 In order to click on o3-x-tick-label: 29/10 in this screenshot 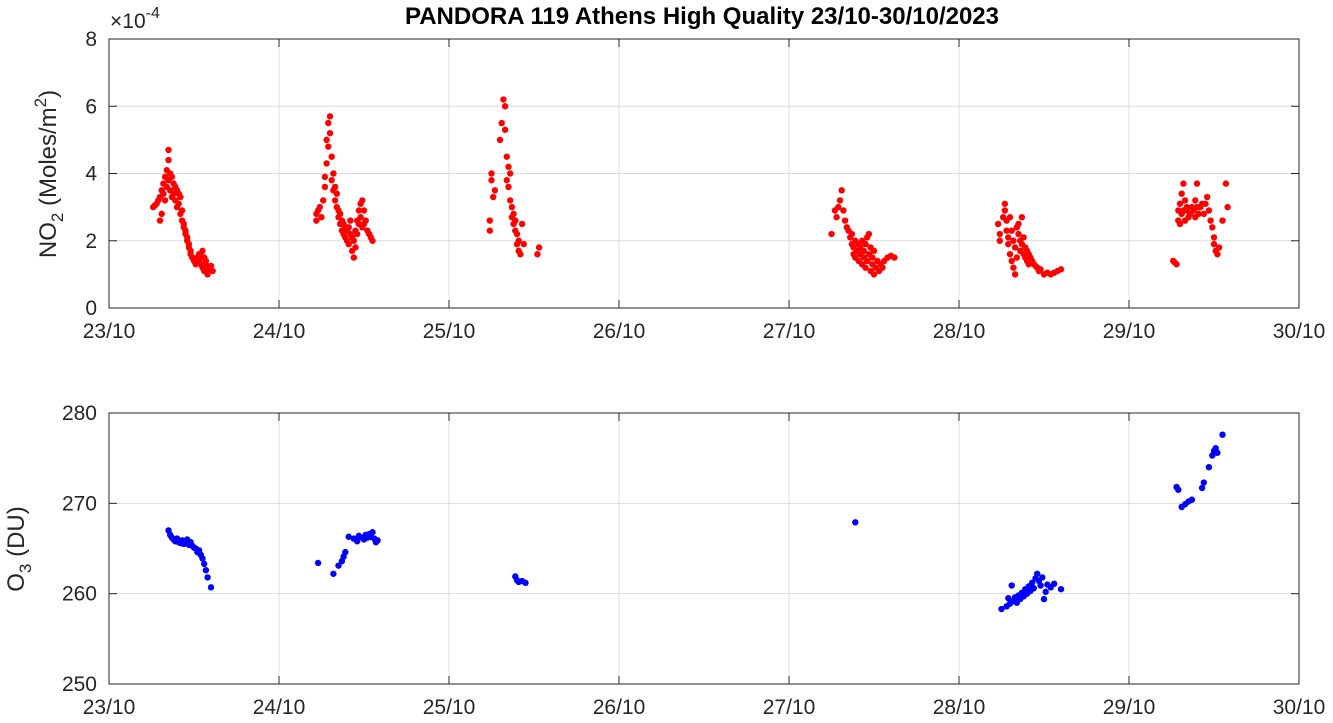, I will do `click(1129, 707)`.